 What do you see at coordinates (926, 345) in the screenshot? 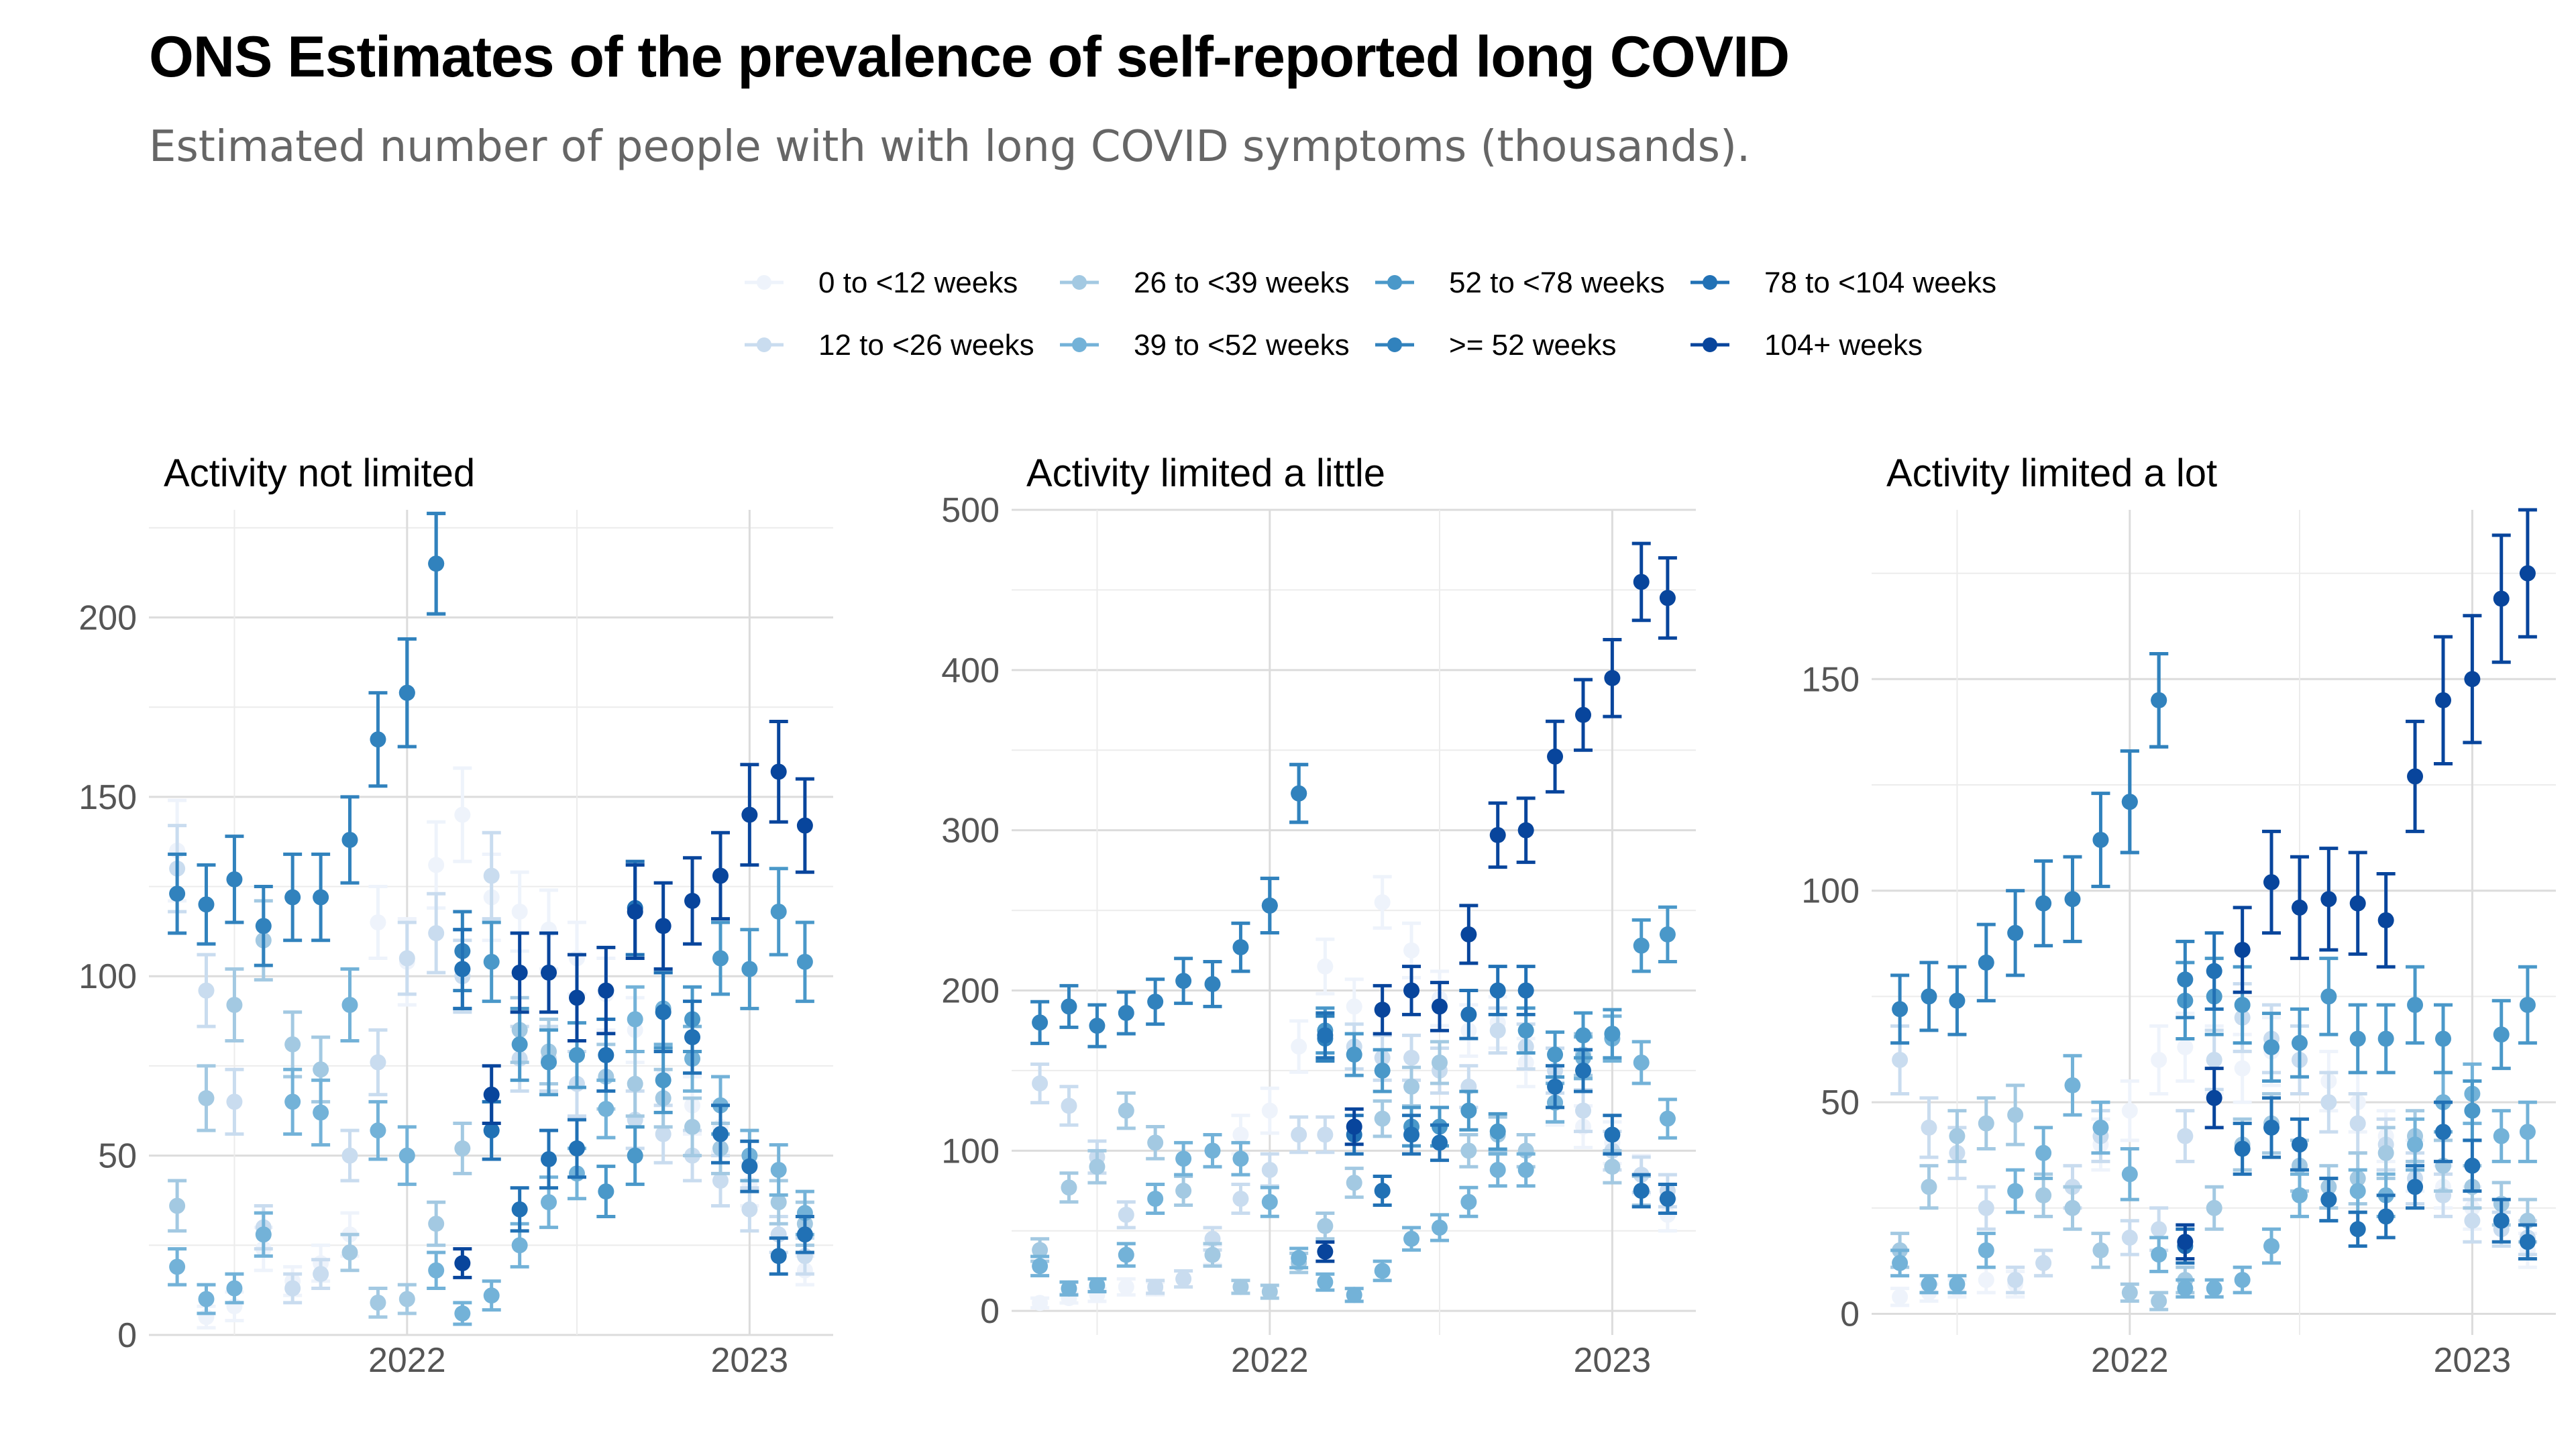
I see `legend-label: 12 to <26 weeks` at bounding box center [926, 345].